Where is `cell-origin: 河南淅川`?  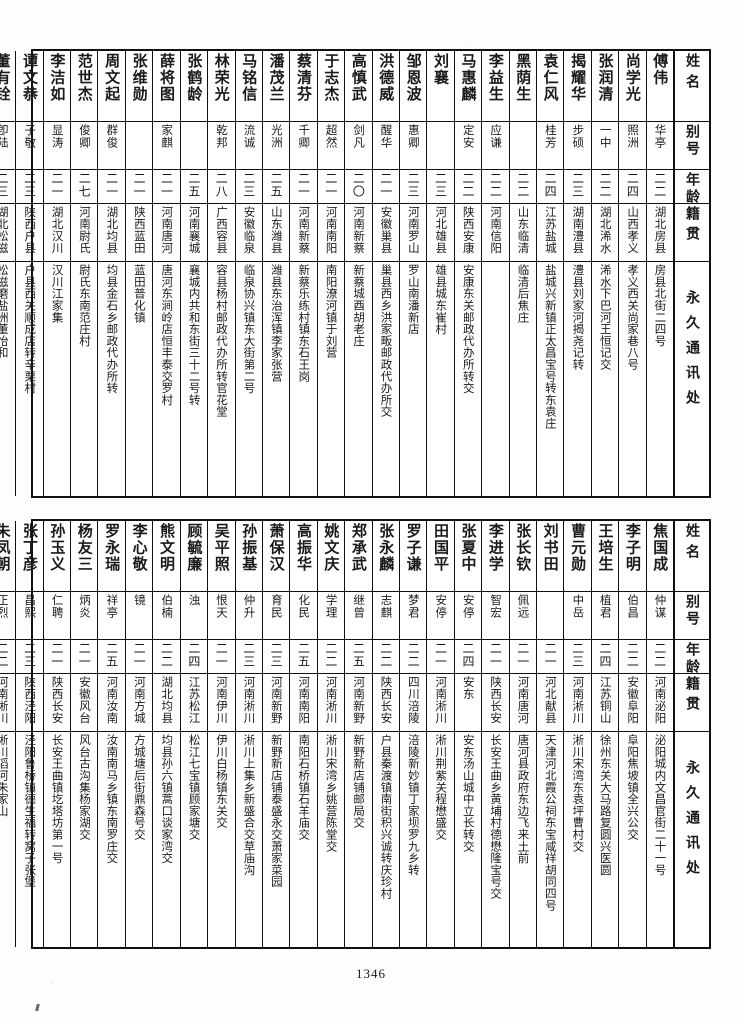 cell-origin: 河南淅川 is located at coordinates (248, 702).